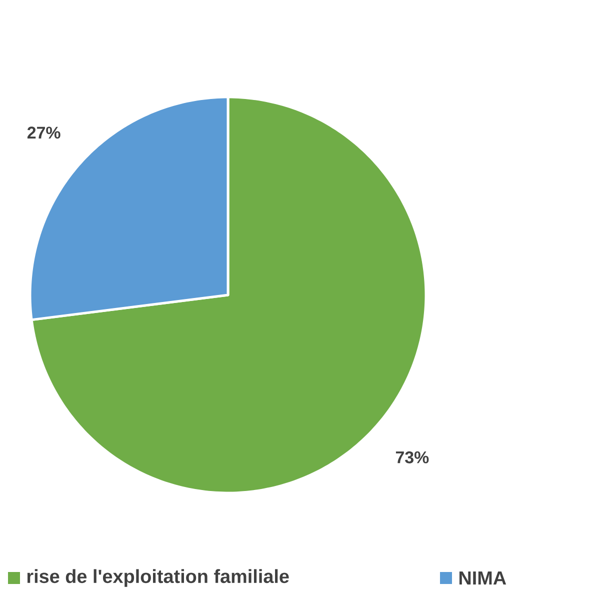  What do you see at coordinates (482, 578) in the screenshot?
I see `legend-label: NIMA` at bounding box center [482, 578].